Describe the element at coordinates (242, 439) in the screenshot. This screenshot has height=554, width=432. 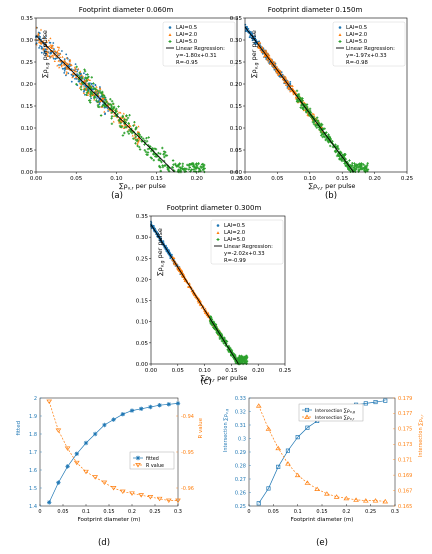
I see `y-left-tick-label: 0.3` at that location.